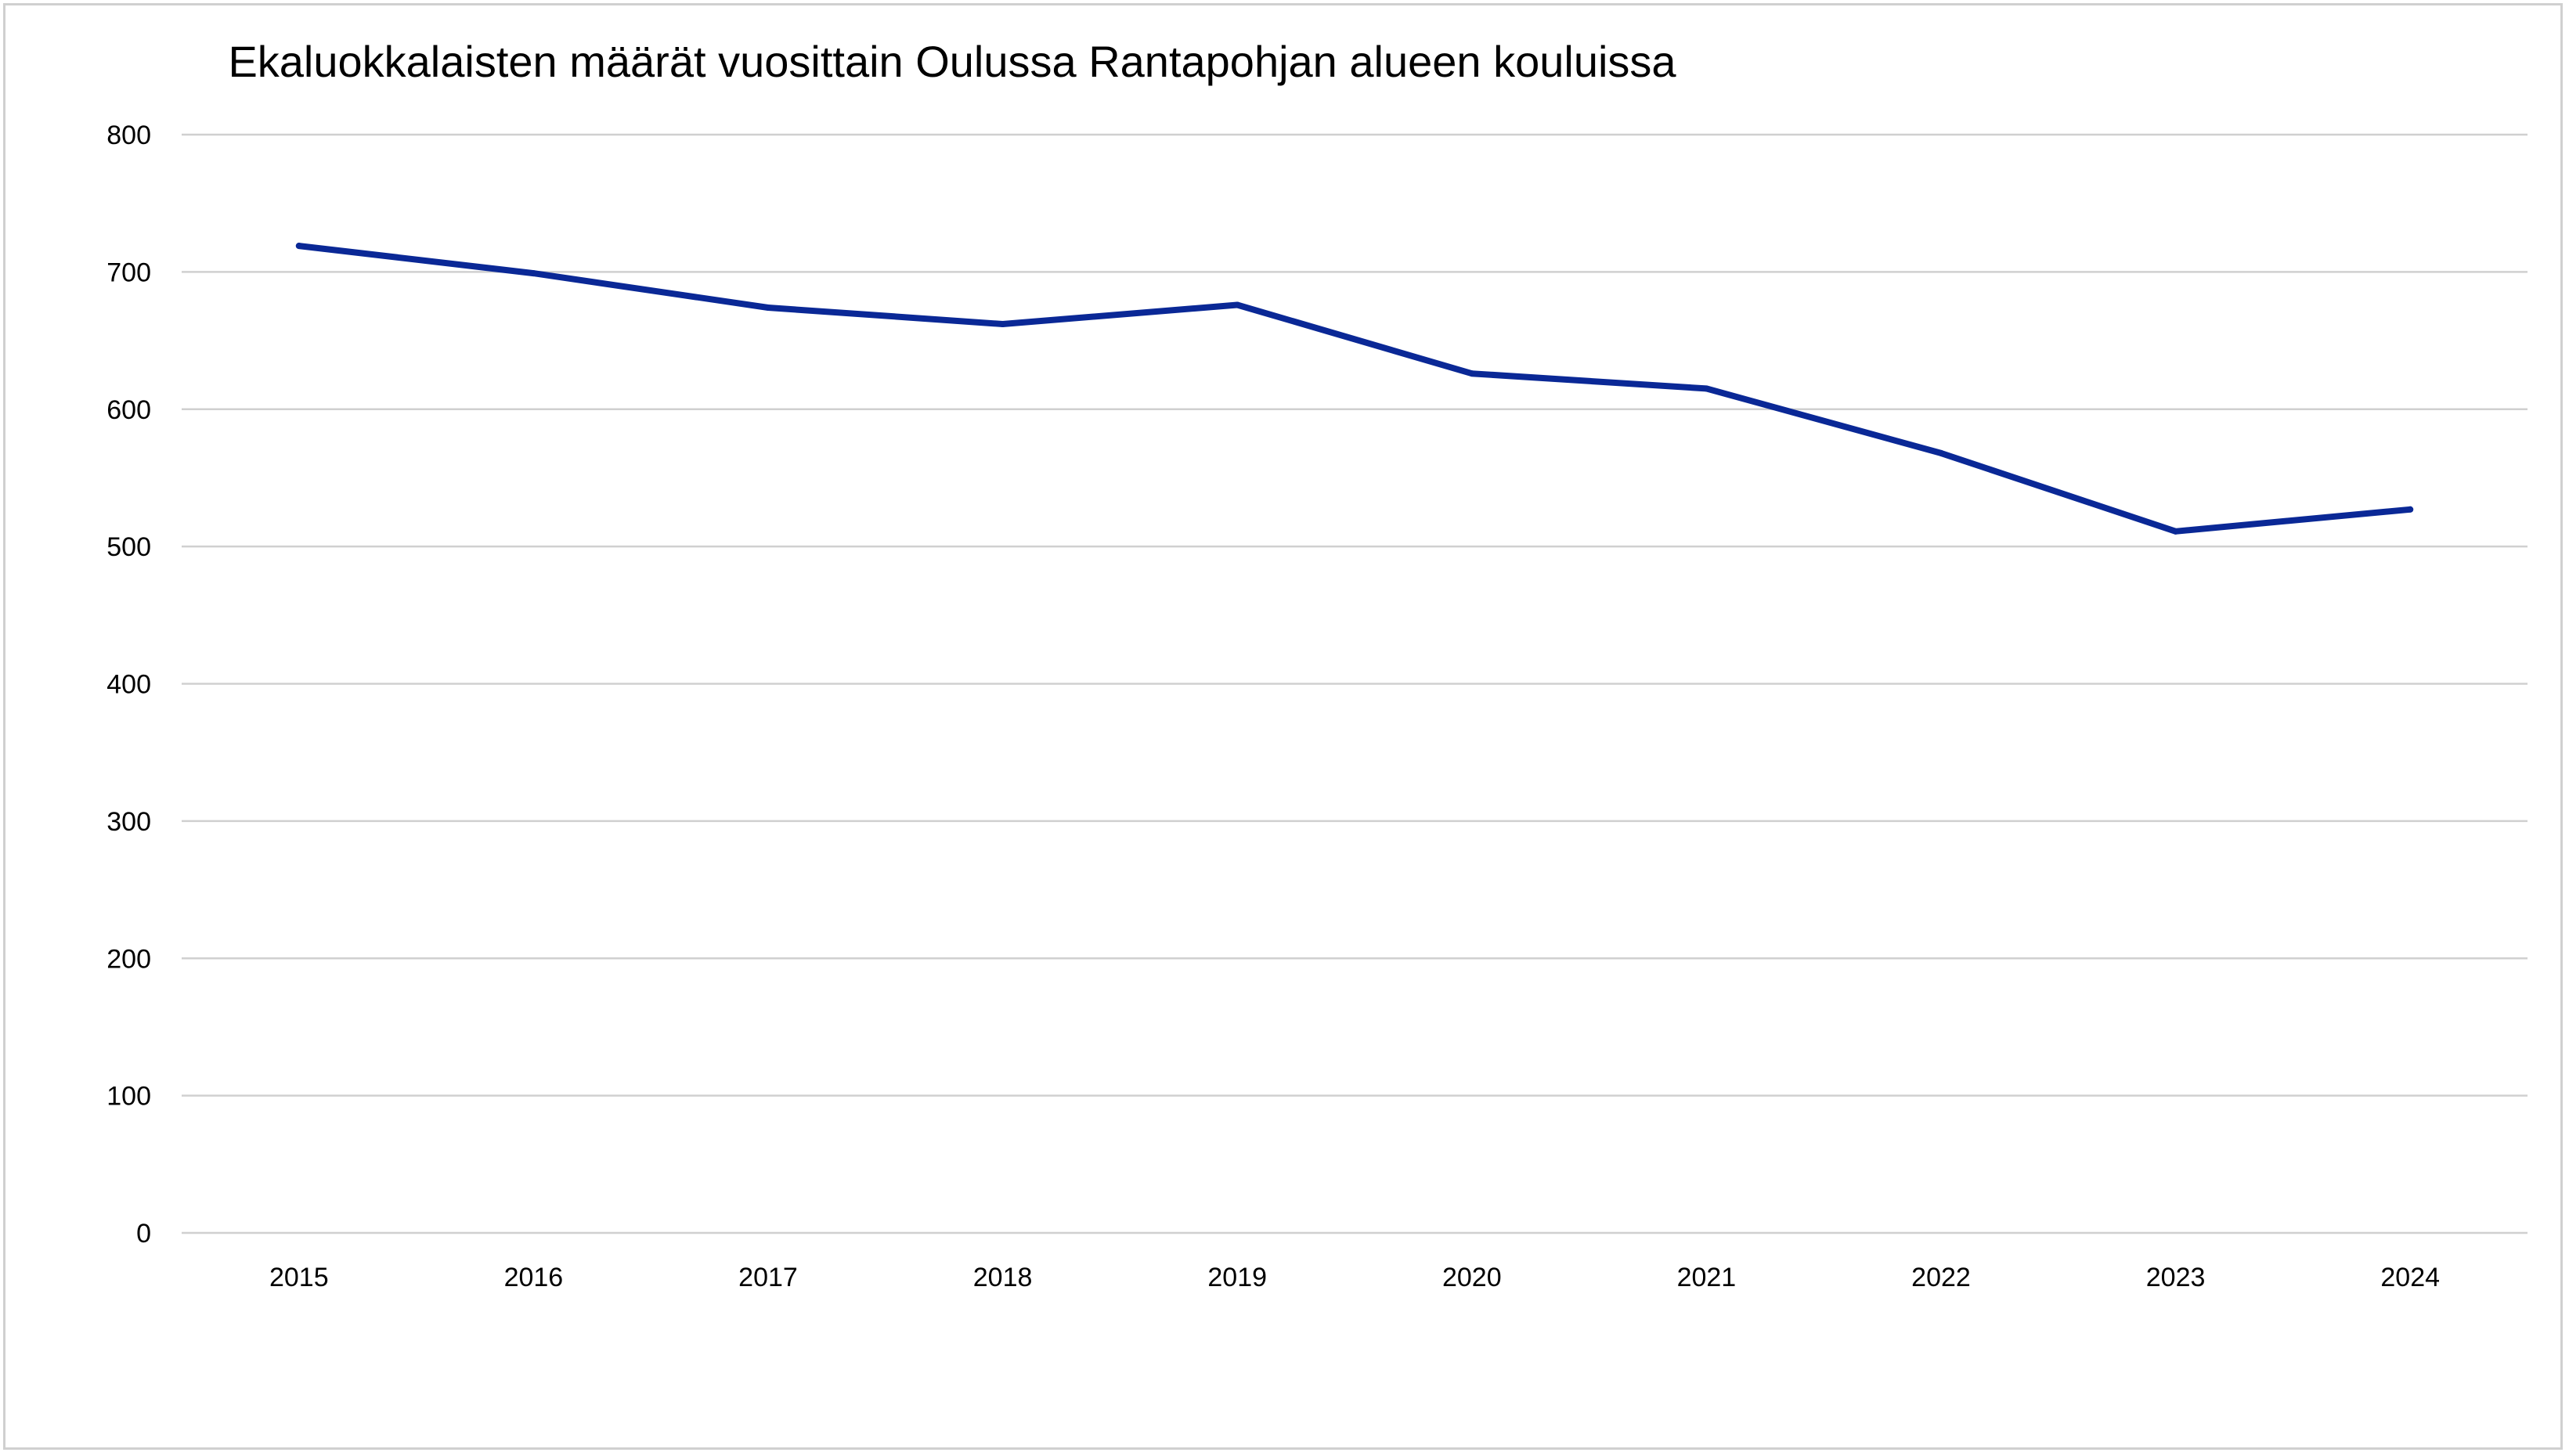 The width and height of the screenshot is (2569, 1456). What do you see at coordinates (129, 135) in the screenshot?
I see `y-tick-label: 800` at bounding box center [129, 135].